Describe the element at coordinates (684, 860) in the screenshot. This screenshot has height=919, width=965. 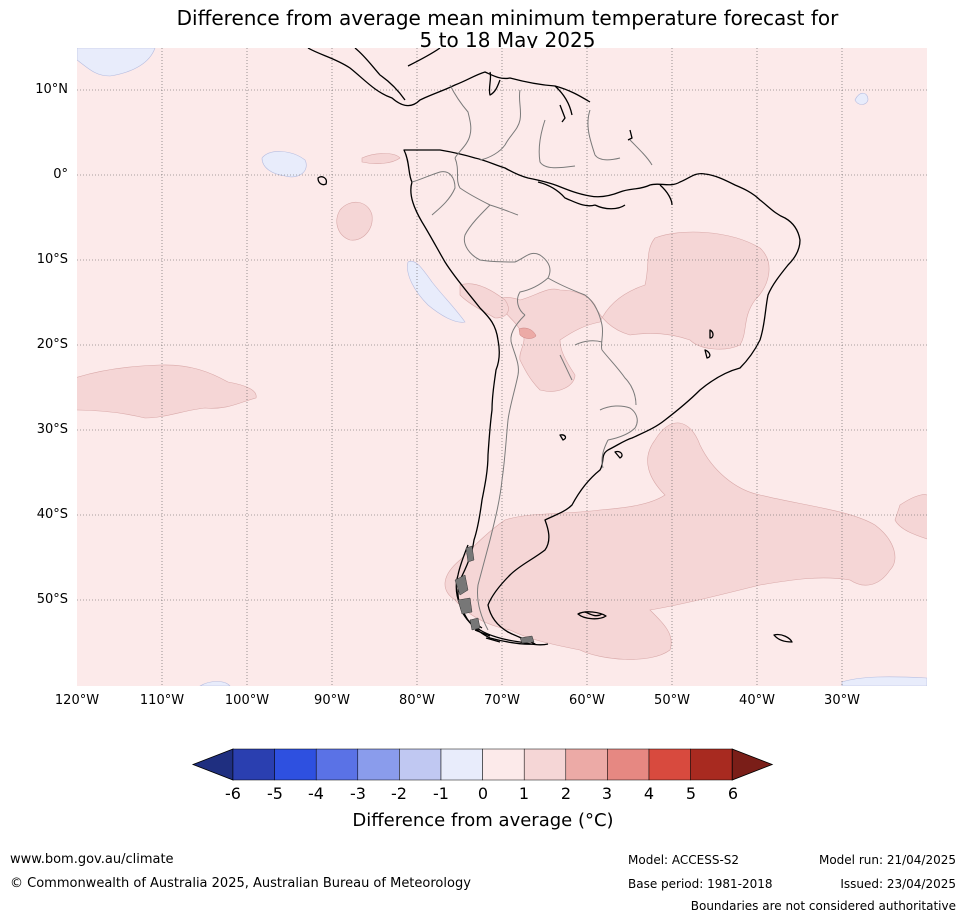
I see `model-text: Model: ACCESS-S2` at that location.